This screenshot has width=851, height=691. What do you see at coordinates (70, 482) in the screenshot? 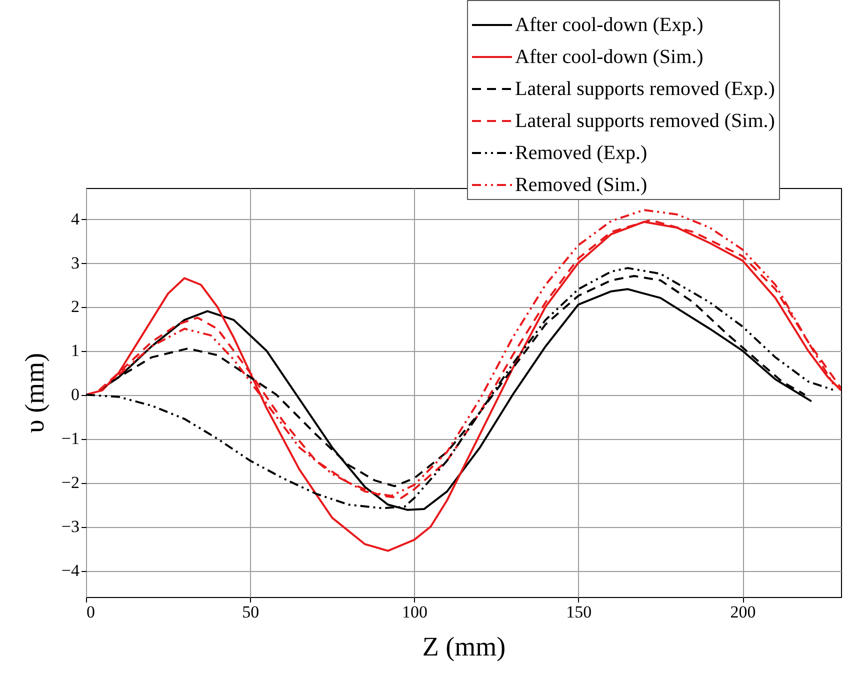
I see `y-tick-label: −2` at bounding box center [70, 482].